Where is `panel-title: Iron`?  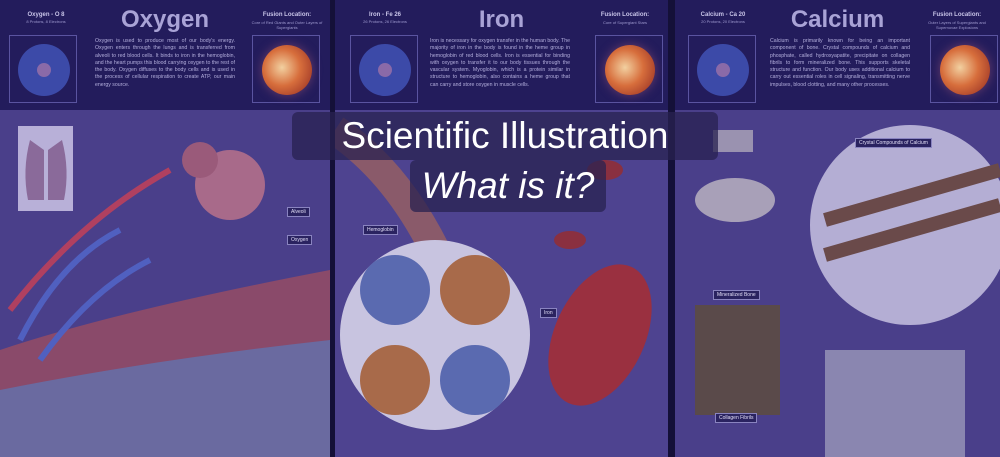 panel-title: Iron is located at coordinates (501, 19).